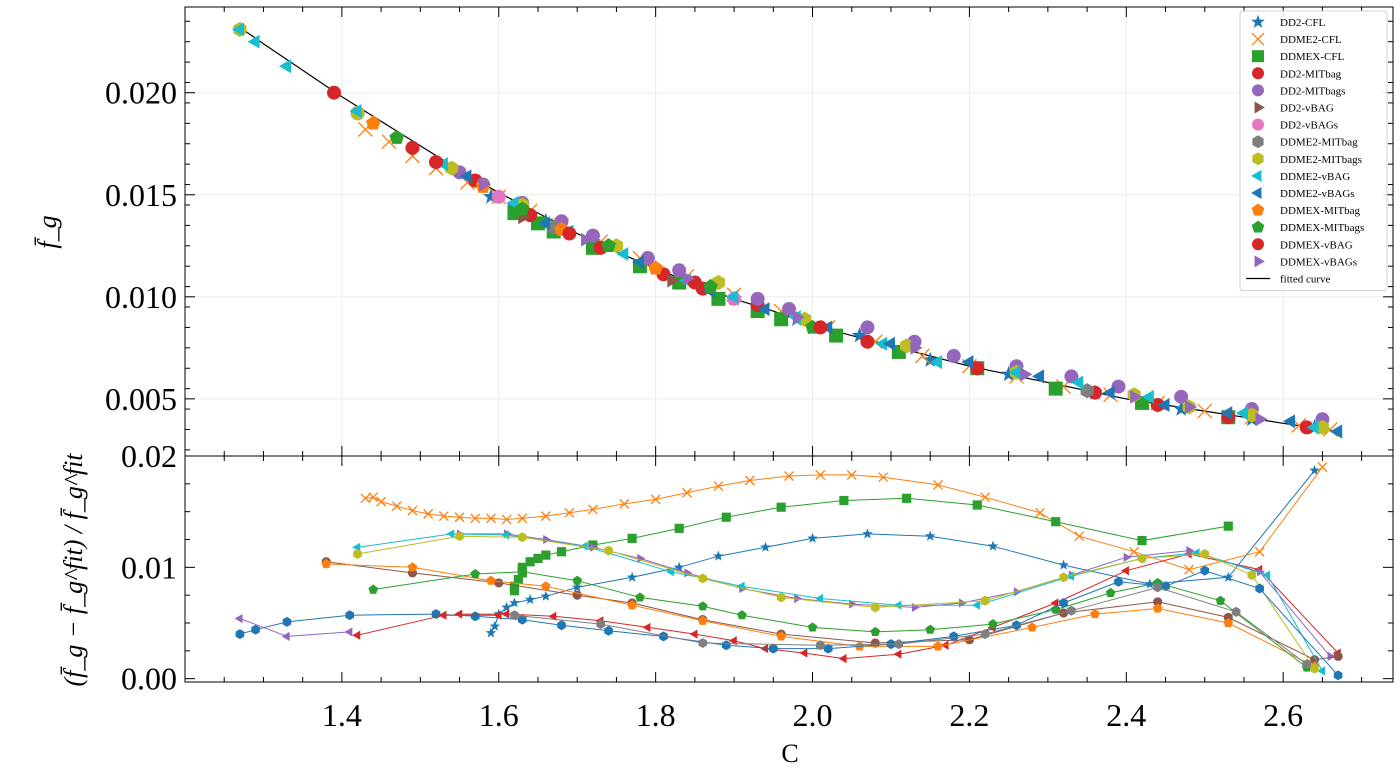 The height and width of the screenshot is (775, 1400). Describe the element at coordinates (141, 195) in the screenshot. I see `y-tick-label: 0.015` at that location.